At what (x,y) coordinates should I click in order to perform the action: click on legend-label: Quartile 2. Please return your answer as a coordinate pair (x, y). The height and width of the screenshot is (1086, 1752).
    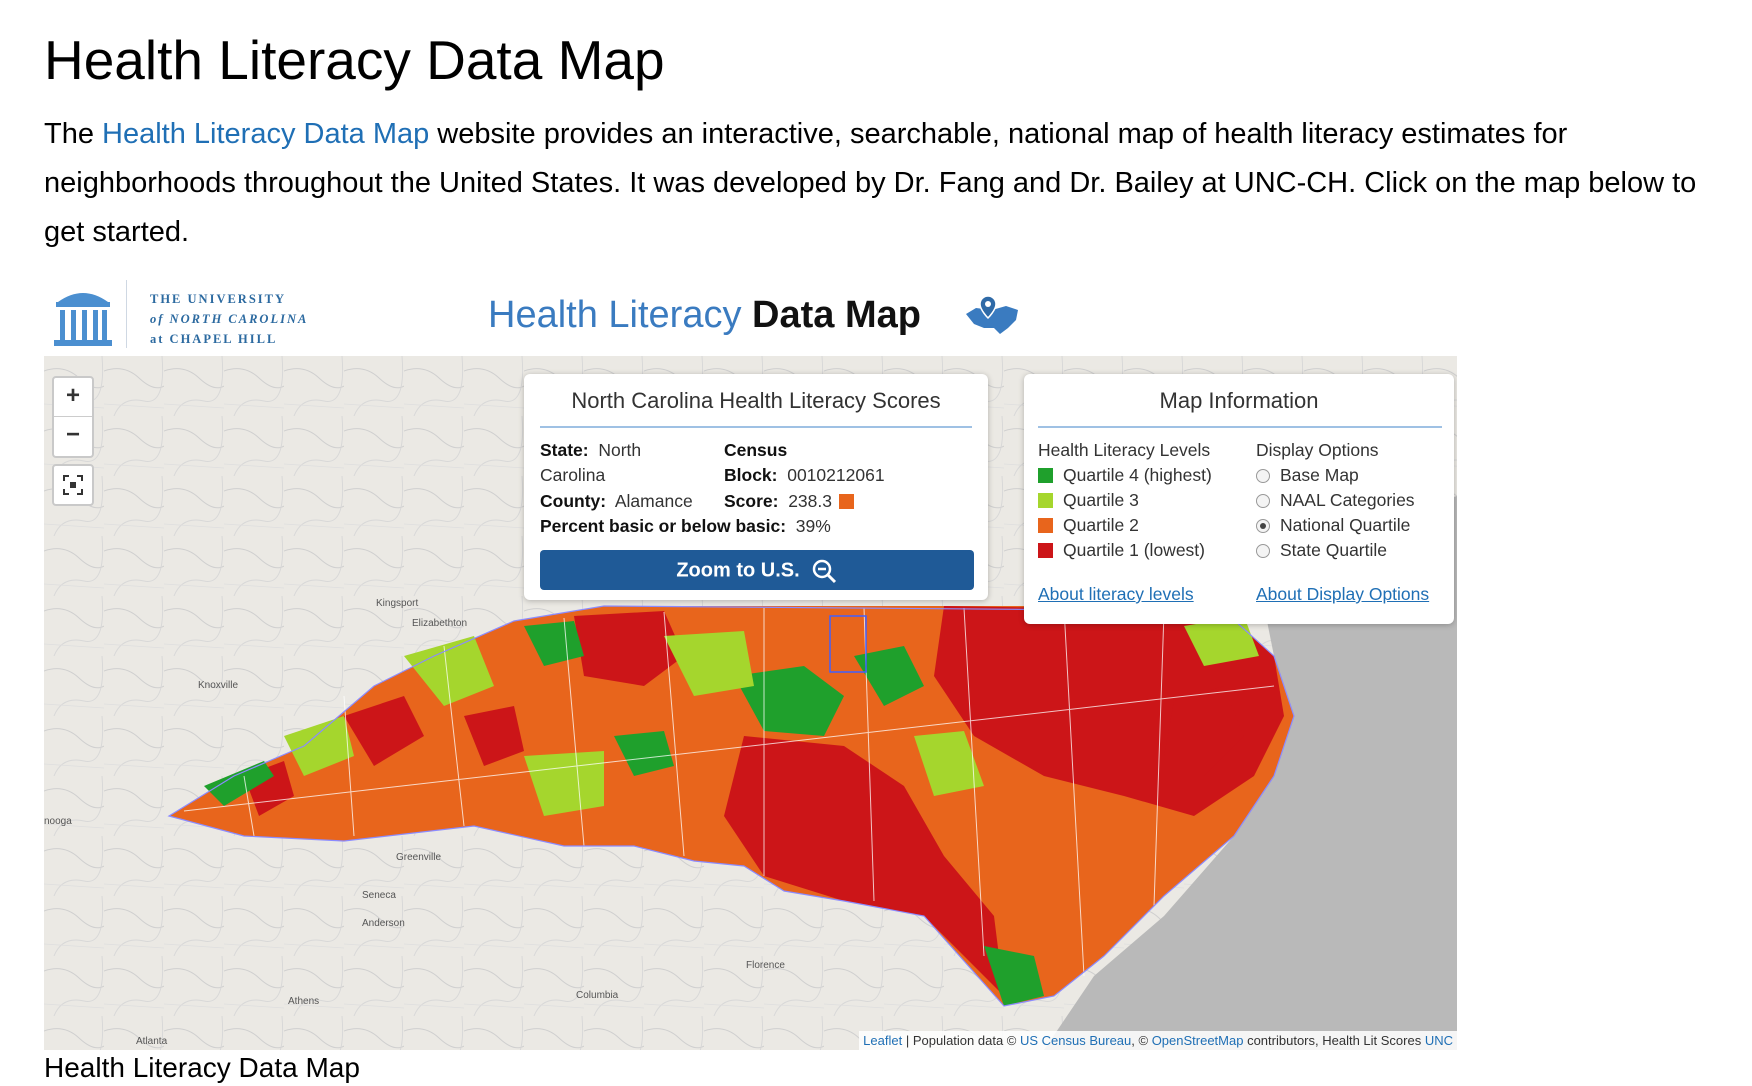
    Looking at the image, I should click on (1101, 525).